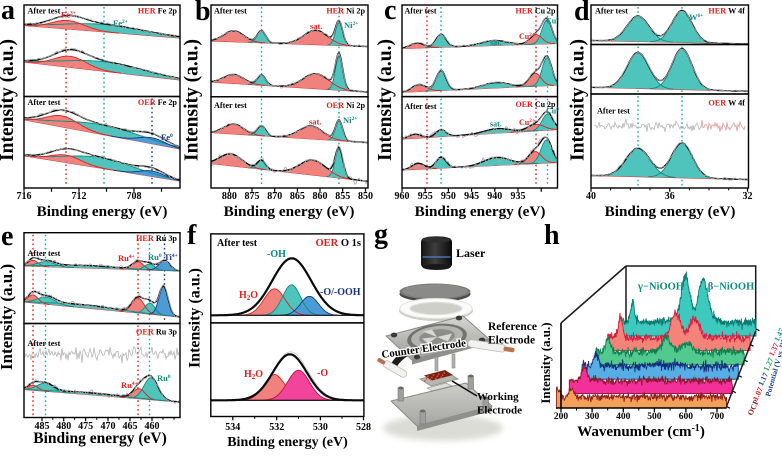 The image size is (782, 457). What do you see at coordinates (345, 105) in the screenshot?
I see `svg-text: OER Ni 2p` at bounding box center [345, 105].